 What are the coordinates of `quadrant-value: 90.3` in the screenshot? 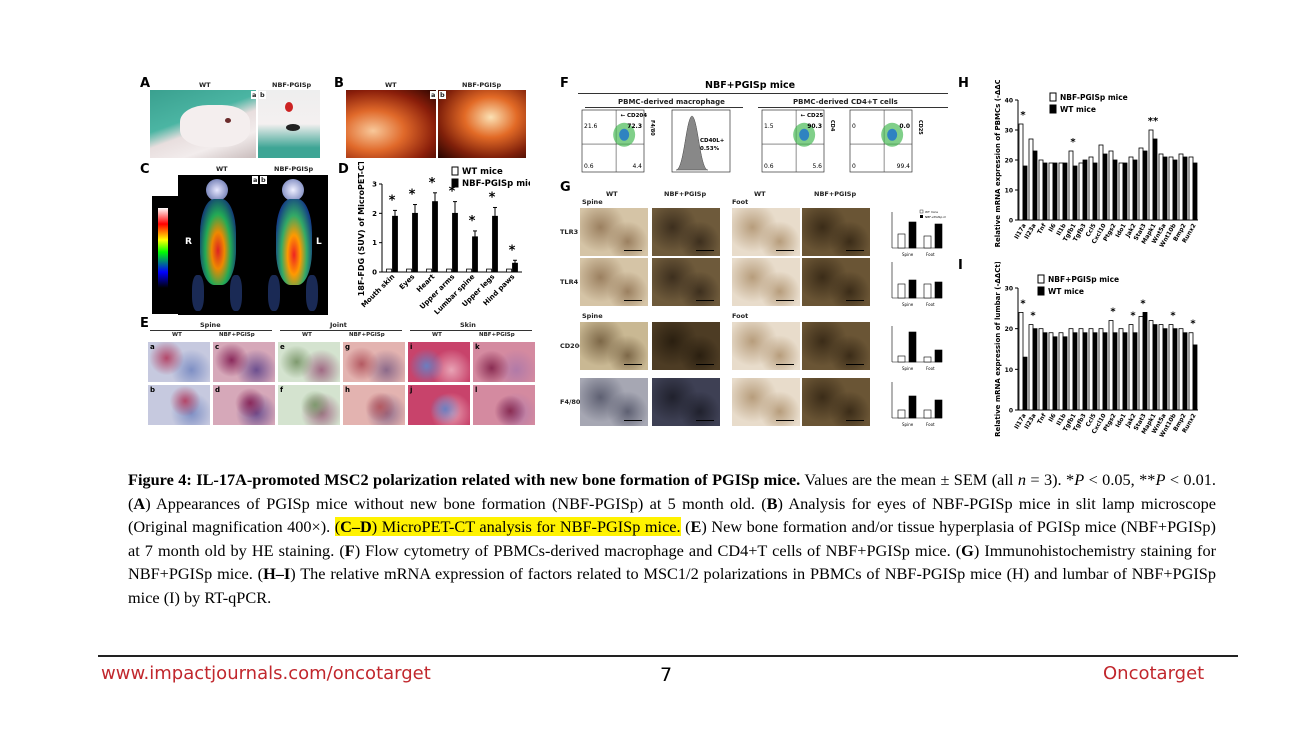 It's located at (814, 126).